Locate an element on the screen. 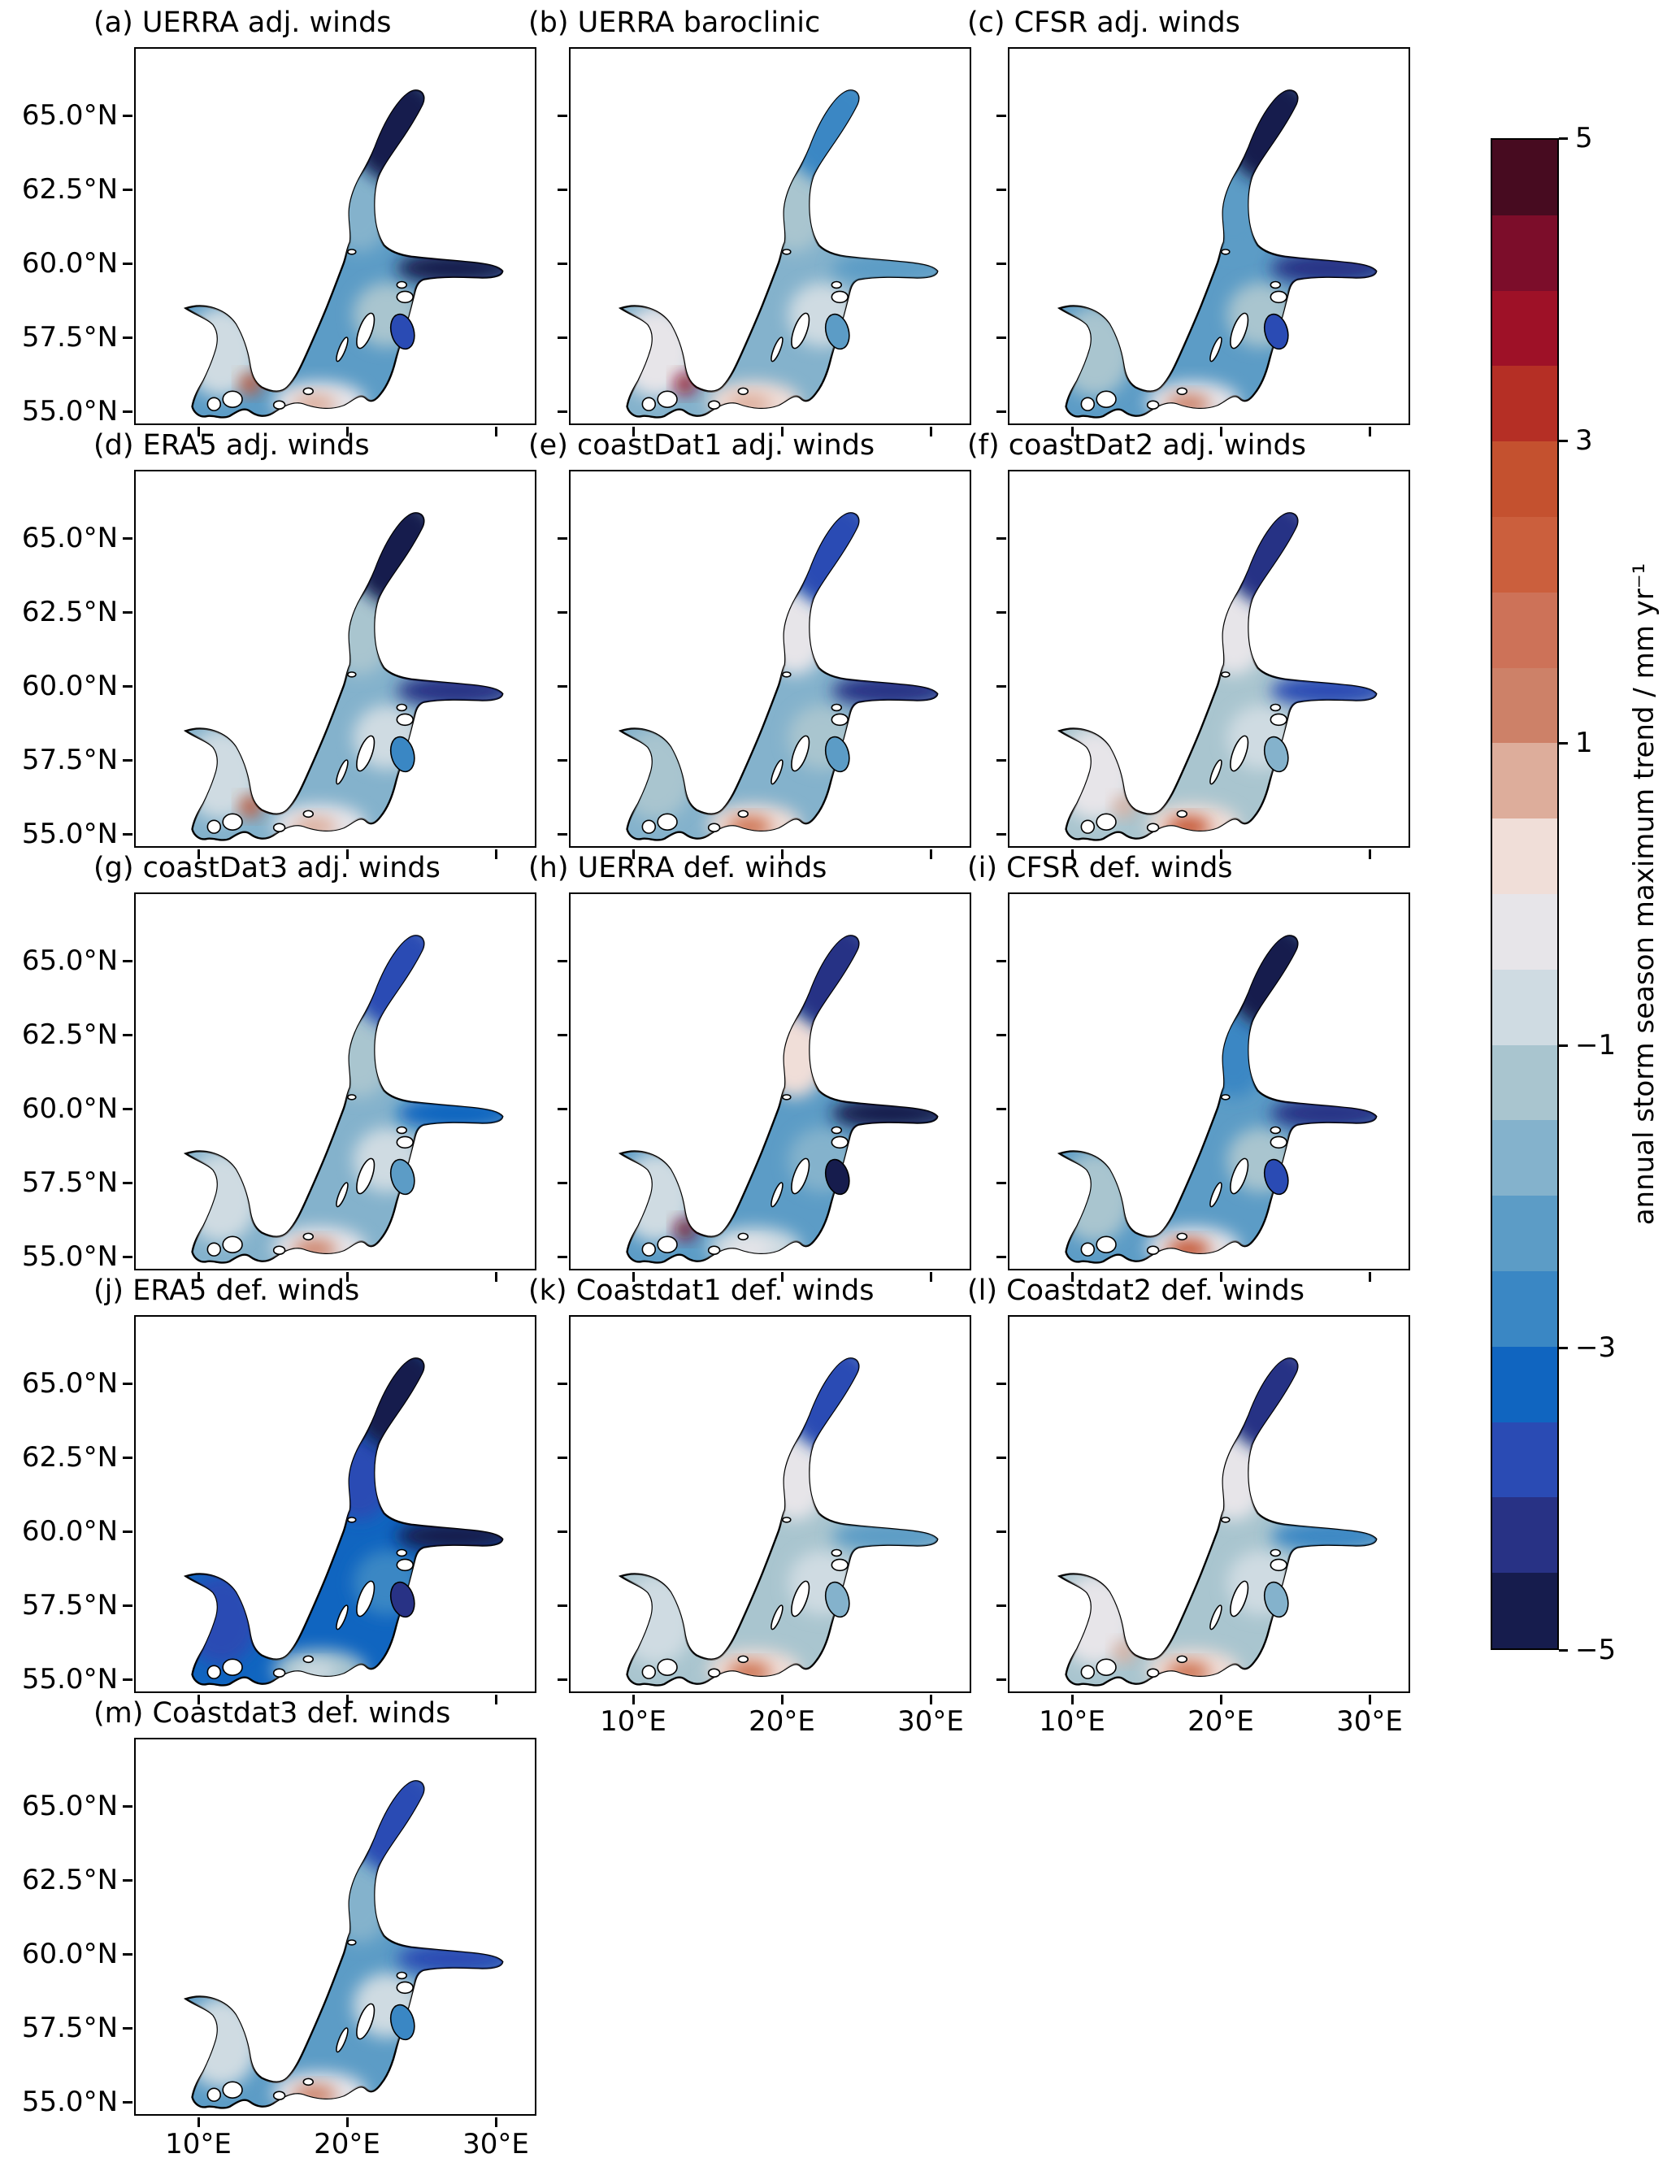 The width and height of the screenshot is (1680, 2184). panel-title-m: (m) Coastdat3 def. winds is located at coordinates (272, 1713).